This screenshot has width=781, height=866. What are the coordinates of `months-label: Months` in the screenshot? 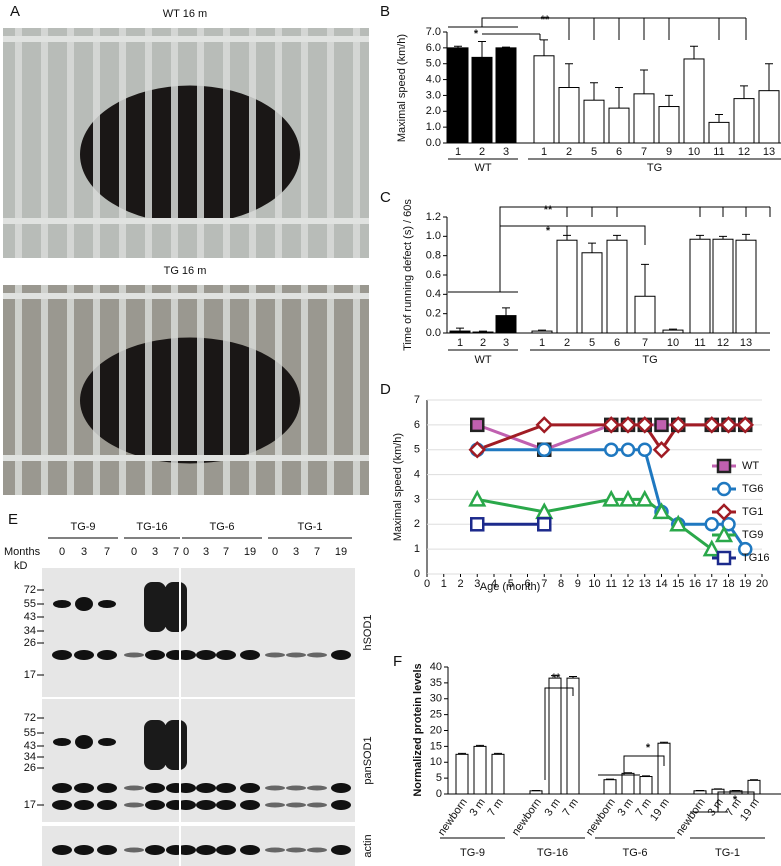 It's located at (22, 552).